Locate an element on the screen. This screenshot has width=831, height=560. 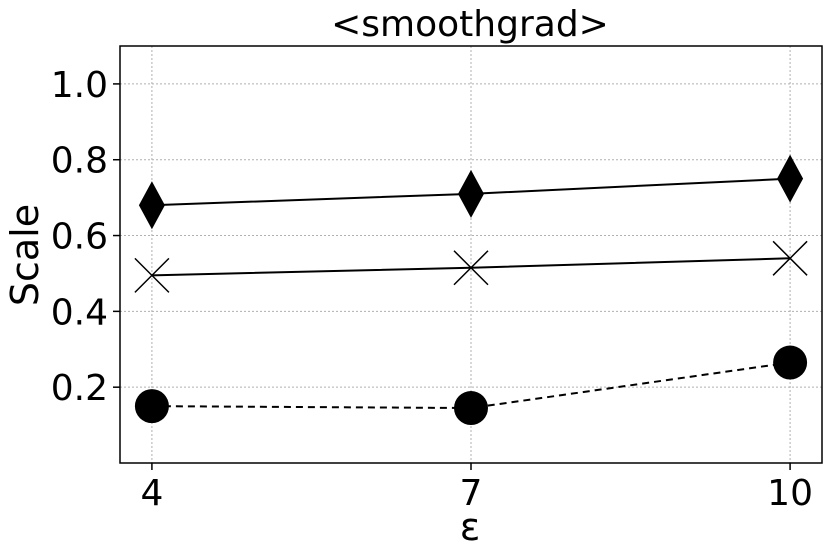
y-axis-label: Scale is located at coordinates (25, 255).